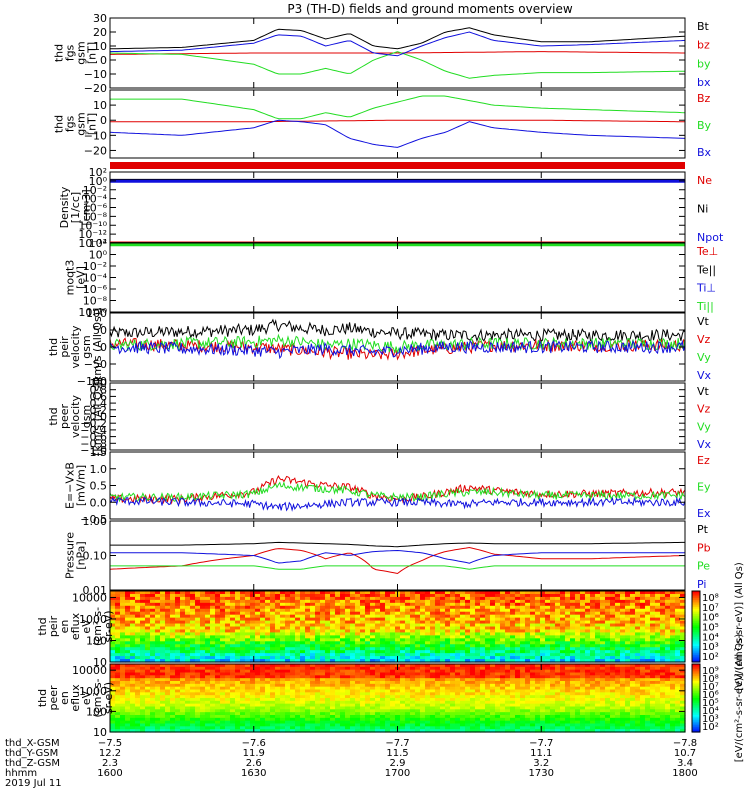 The image size is (750, 800). Describe the element at coordinates (98, 172) in the screenshot. I see `y-tick-label: 10²` at that location.